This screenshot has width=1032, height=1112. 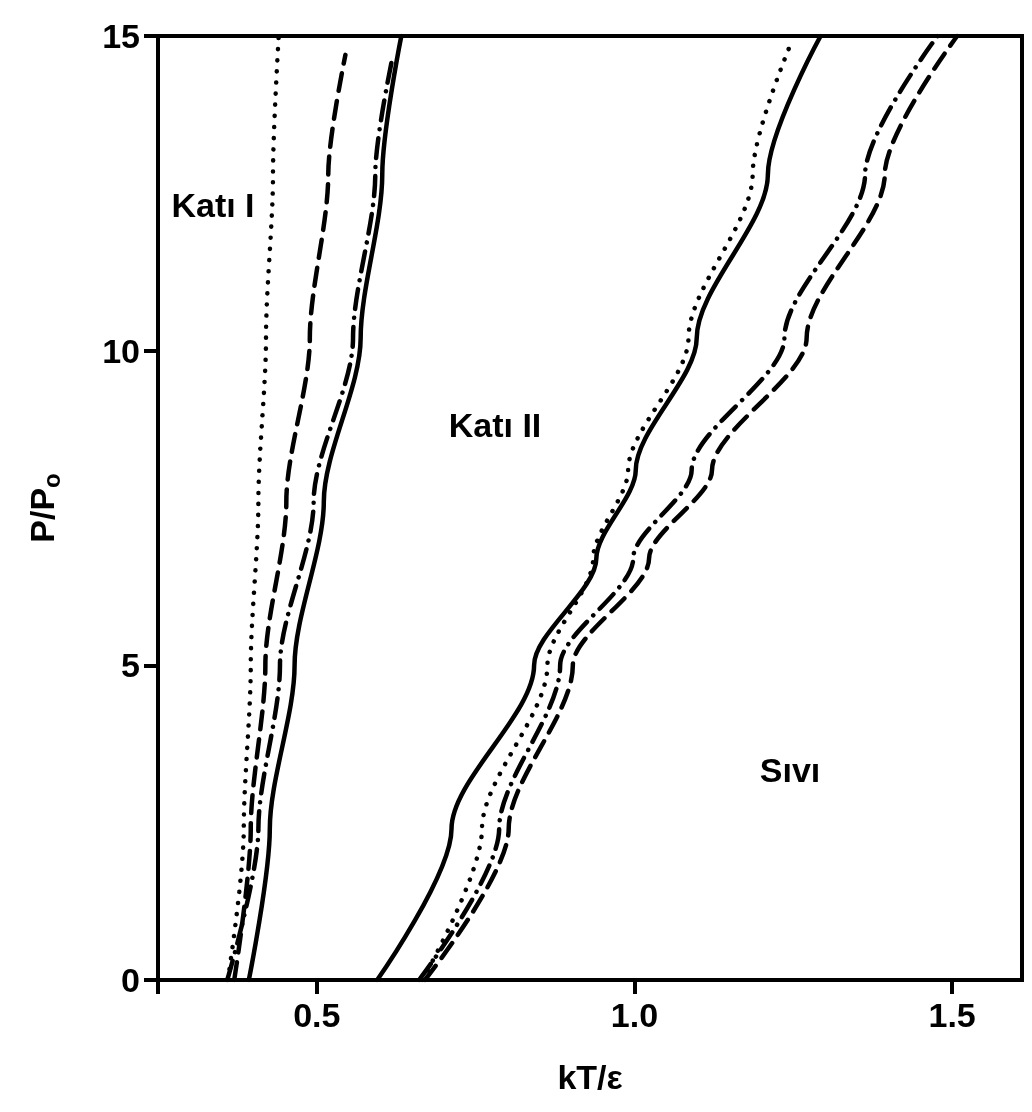 I want to click on y-tick-label: 0, so click(x=130, y=980).